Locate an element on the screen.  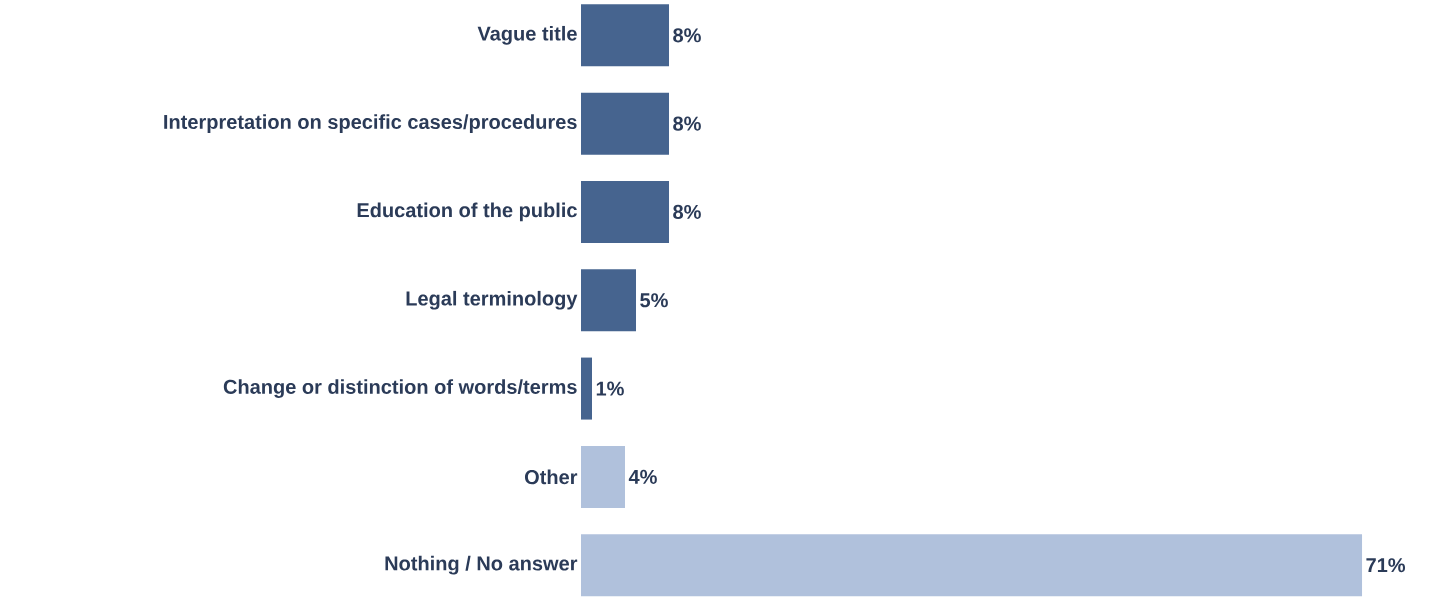
y-tick-label: Nothing / No answer is located at coordinates (481, 565).